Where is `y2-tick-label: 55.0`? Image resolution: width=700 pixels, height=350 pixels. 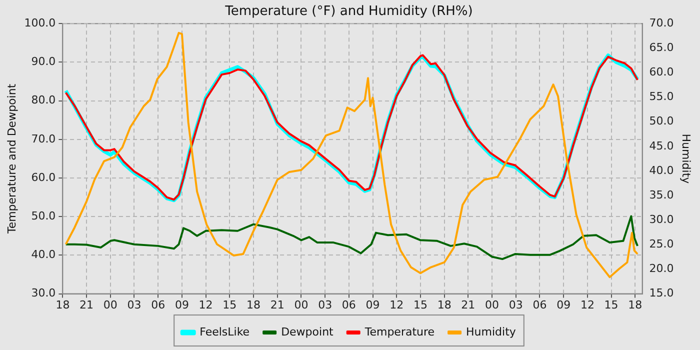
y2-tick-label: 55.0 is located at coordinates (661, 97).